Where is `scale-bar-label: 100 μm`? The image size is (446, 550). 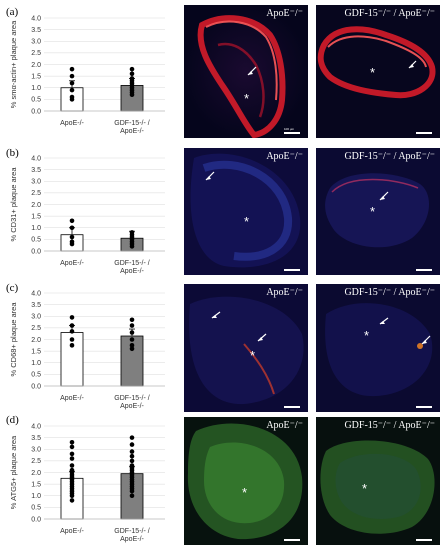
scale-bar-label: 100 μm is located at coordinates (289, 129).